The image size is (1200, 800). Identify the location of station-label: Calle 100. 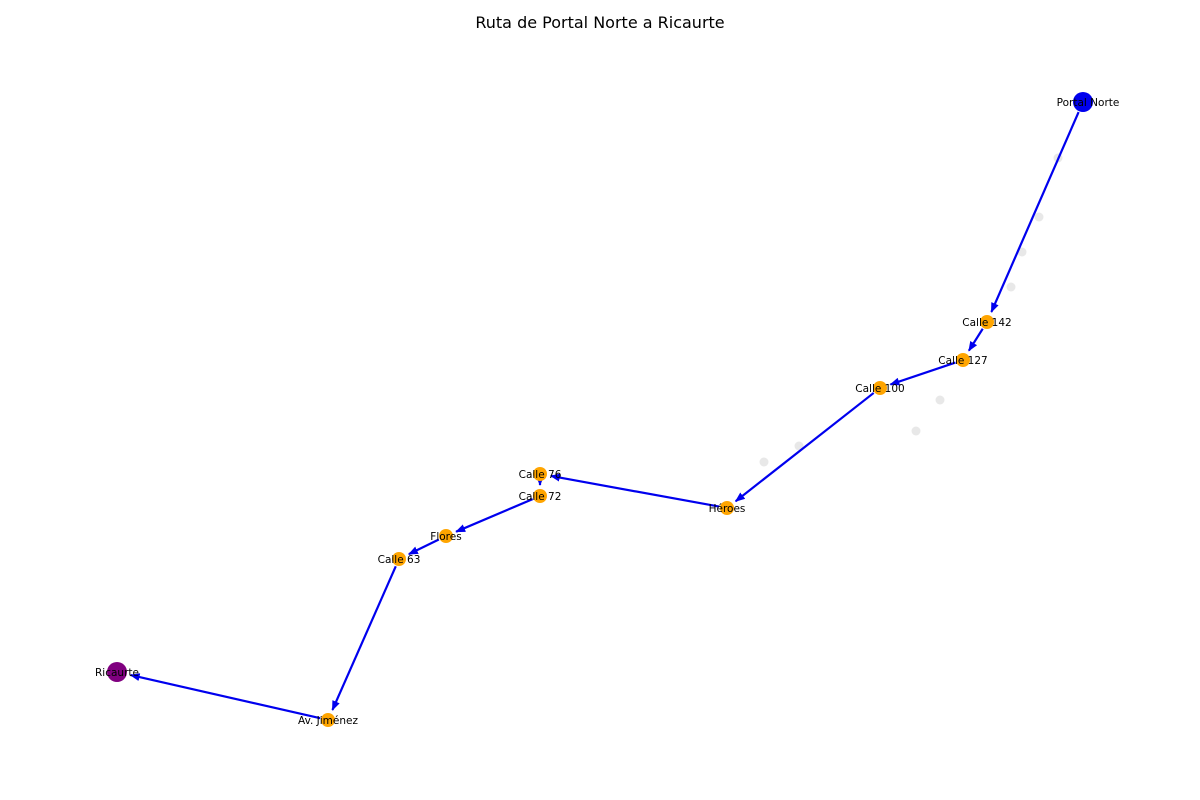
(879, 389).